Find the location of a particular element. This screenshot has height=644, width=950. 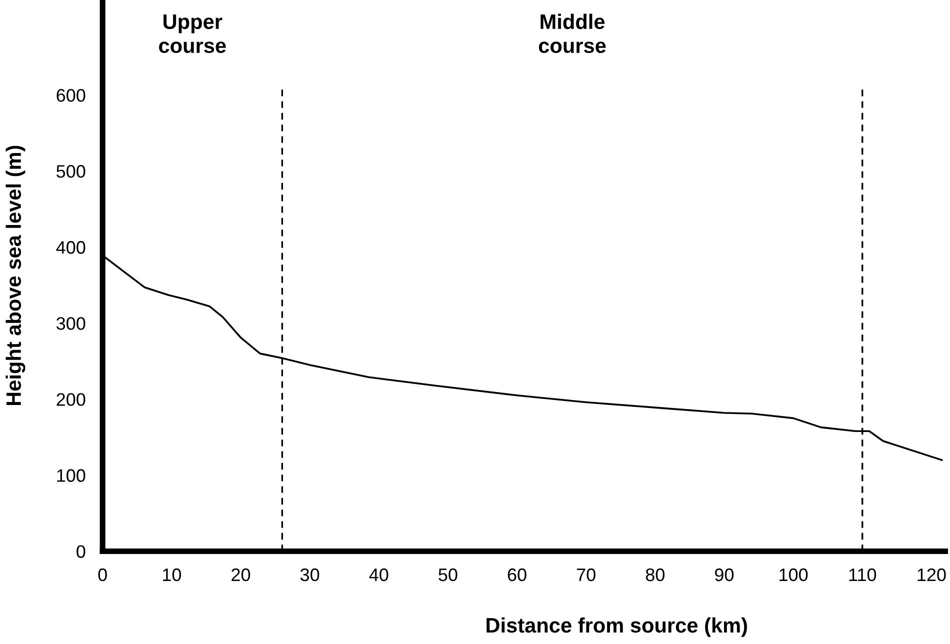

x-tick-label: 70 is located at coordinates (586, 575).